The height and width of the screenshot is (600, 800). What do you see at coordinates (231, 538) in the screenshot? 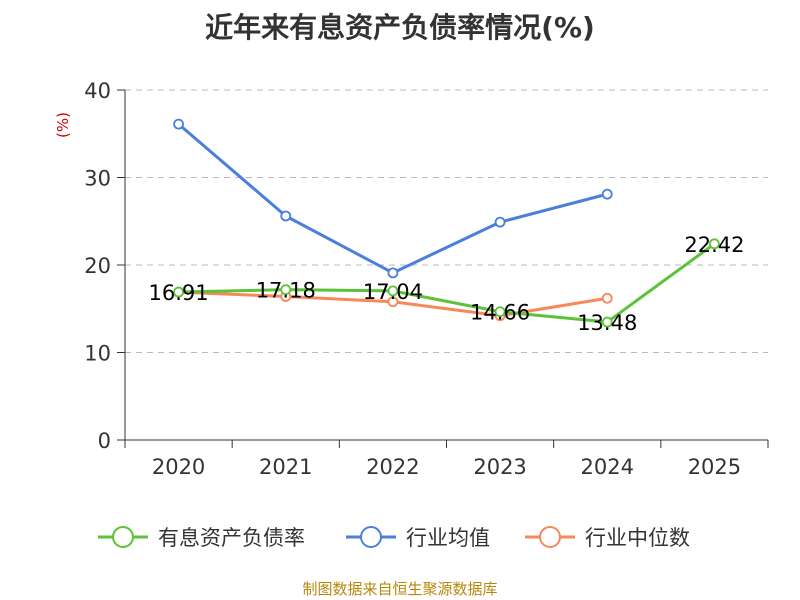
I see `legend-label: 有息资产负债率` at bounding box center [231, 538].